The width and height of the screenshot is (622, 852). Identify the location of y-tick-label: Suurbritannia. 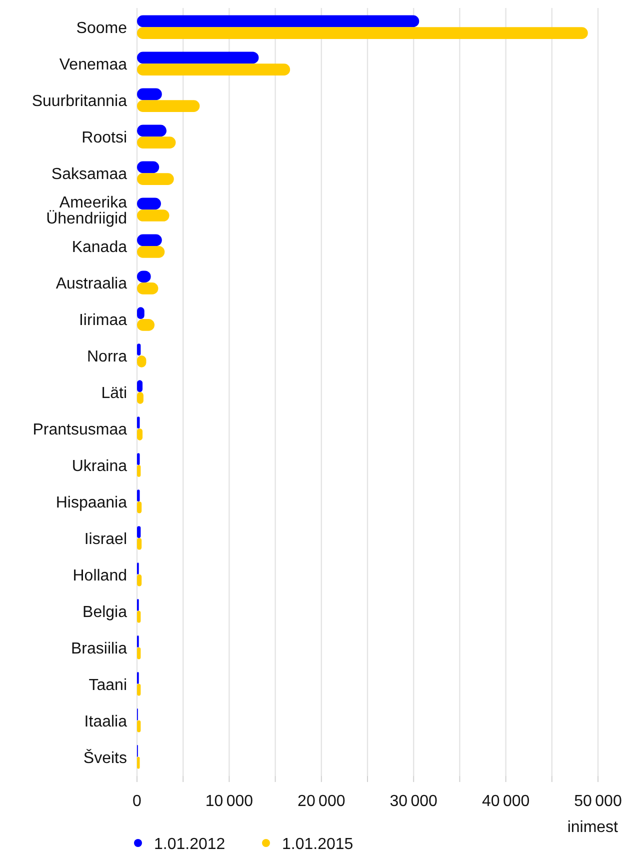
(80, 101).